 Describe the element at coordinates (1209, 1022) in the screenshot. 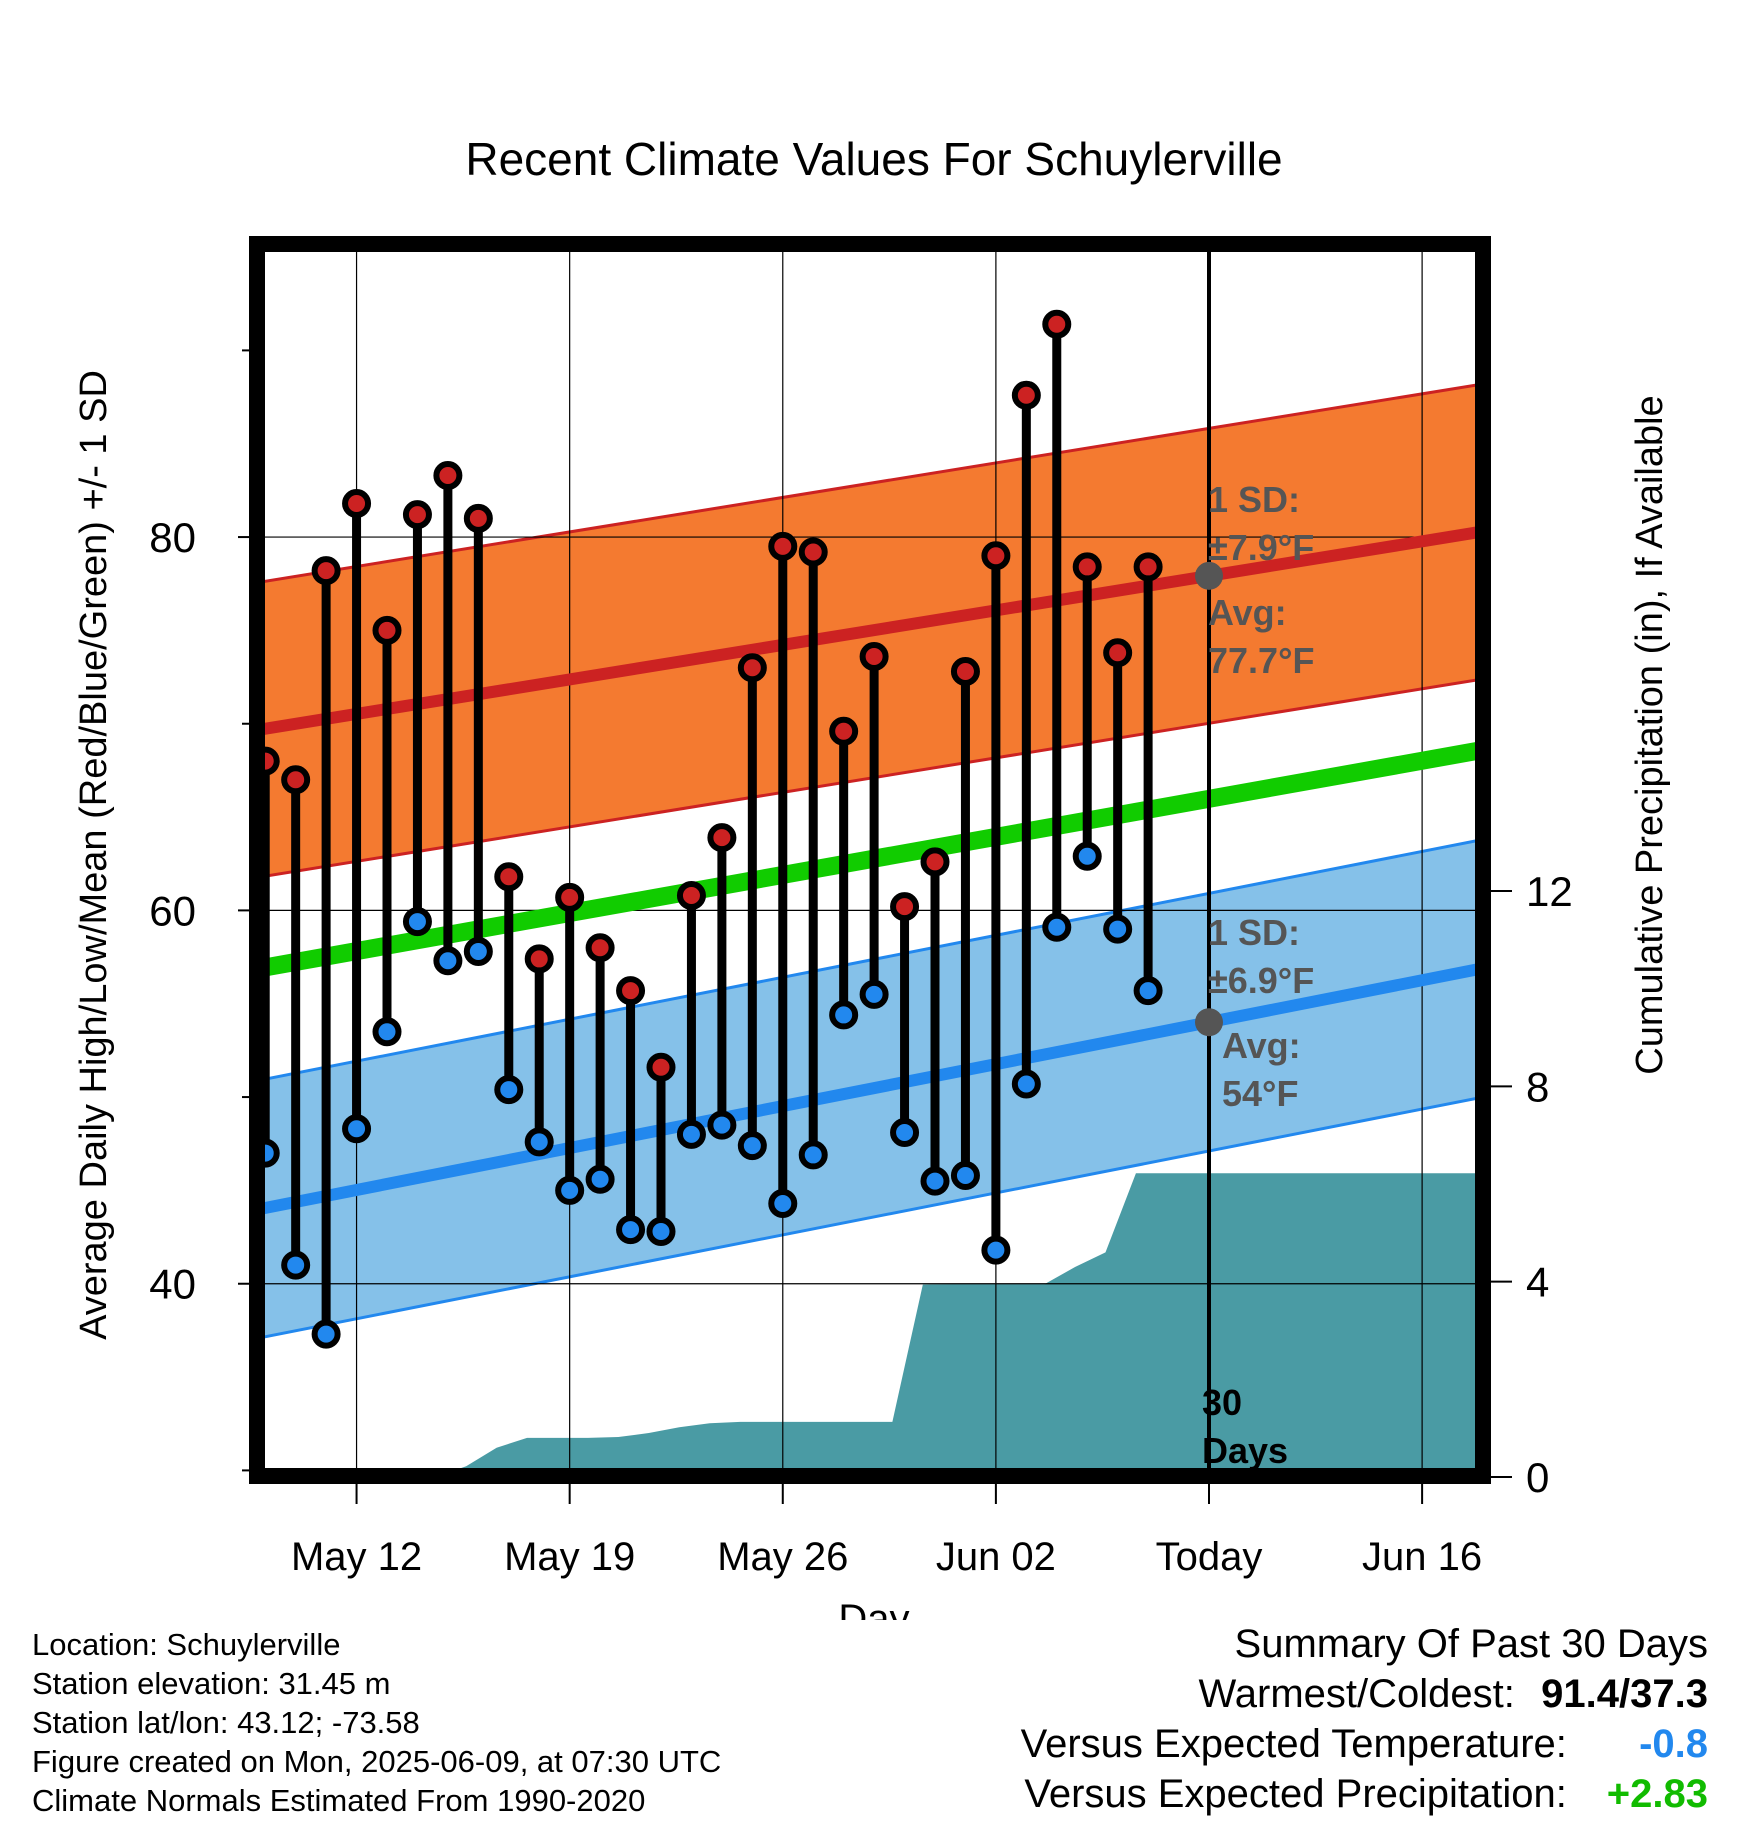

I see `today-low-normal-marker` at that location.